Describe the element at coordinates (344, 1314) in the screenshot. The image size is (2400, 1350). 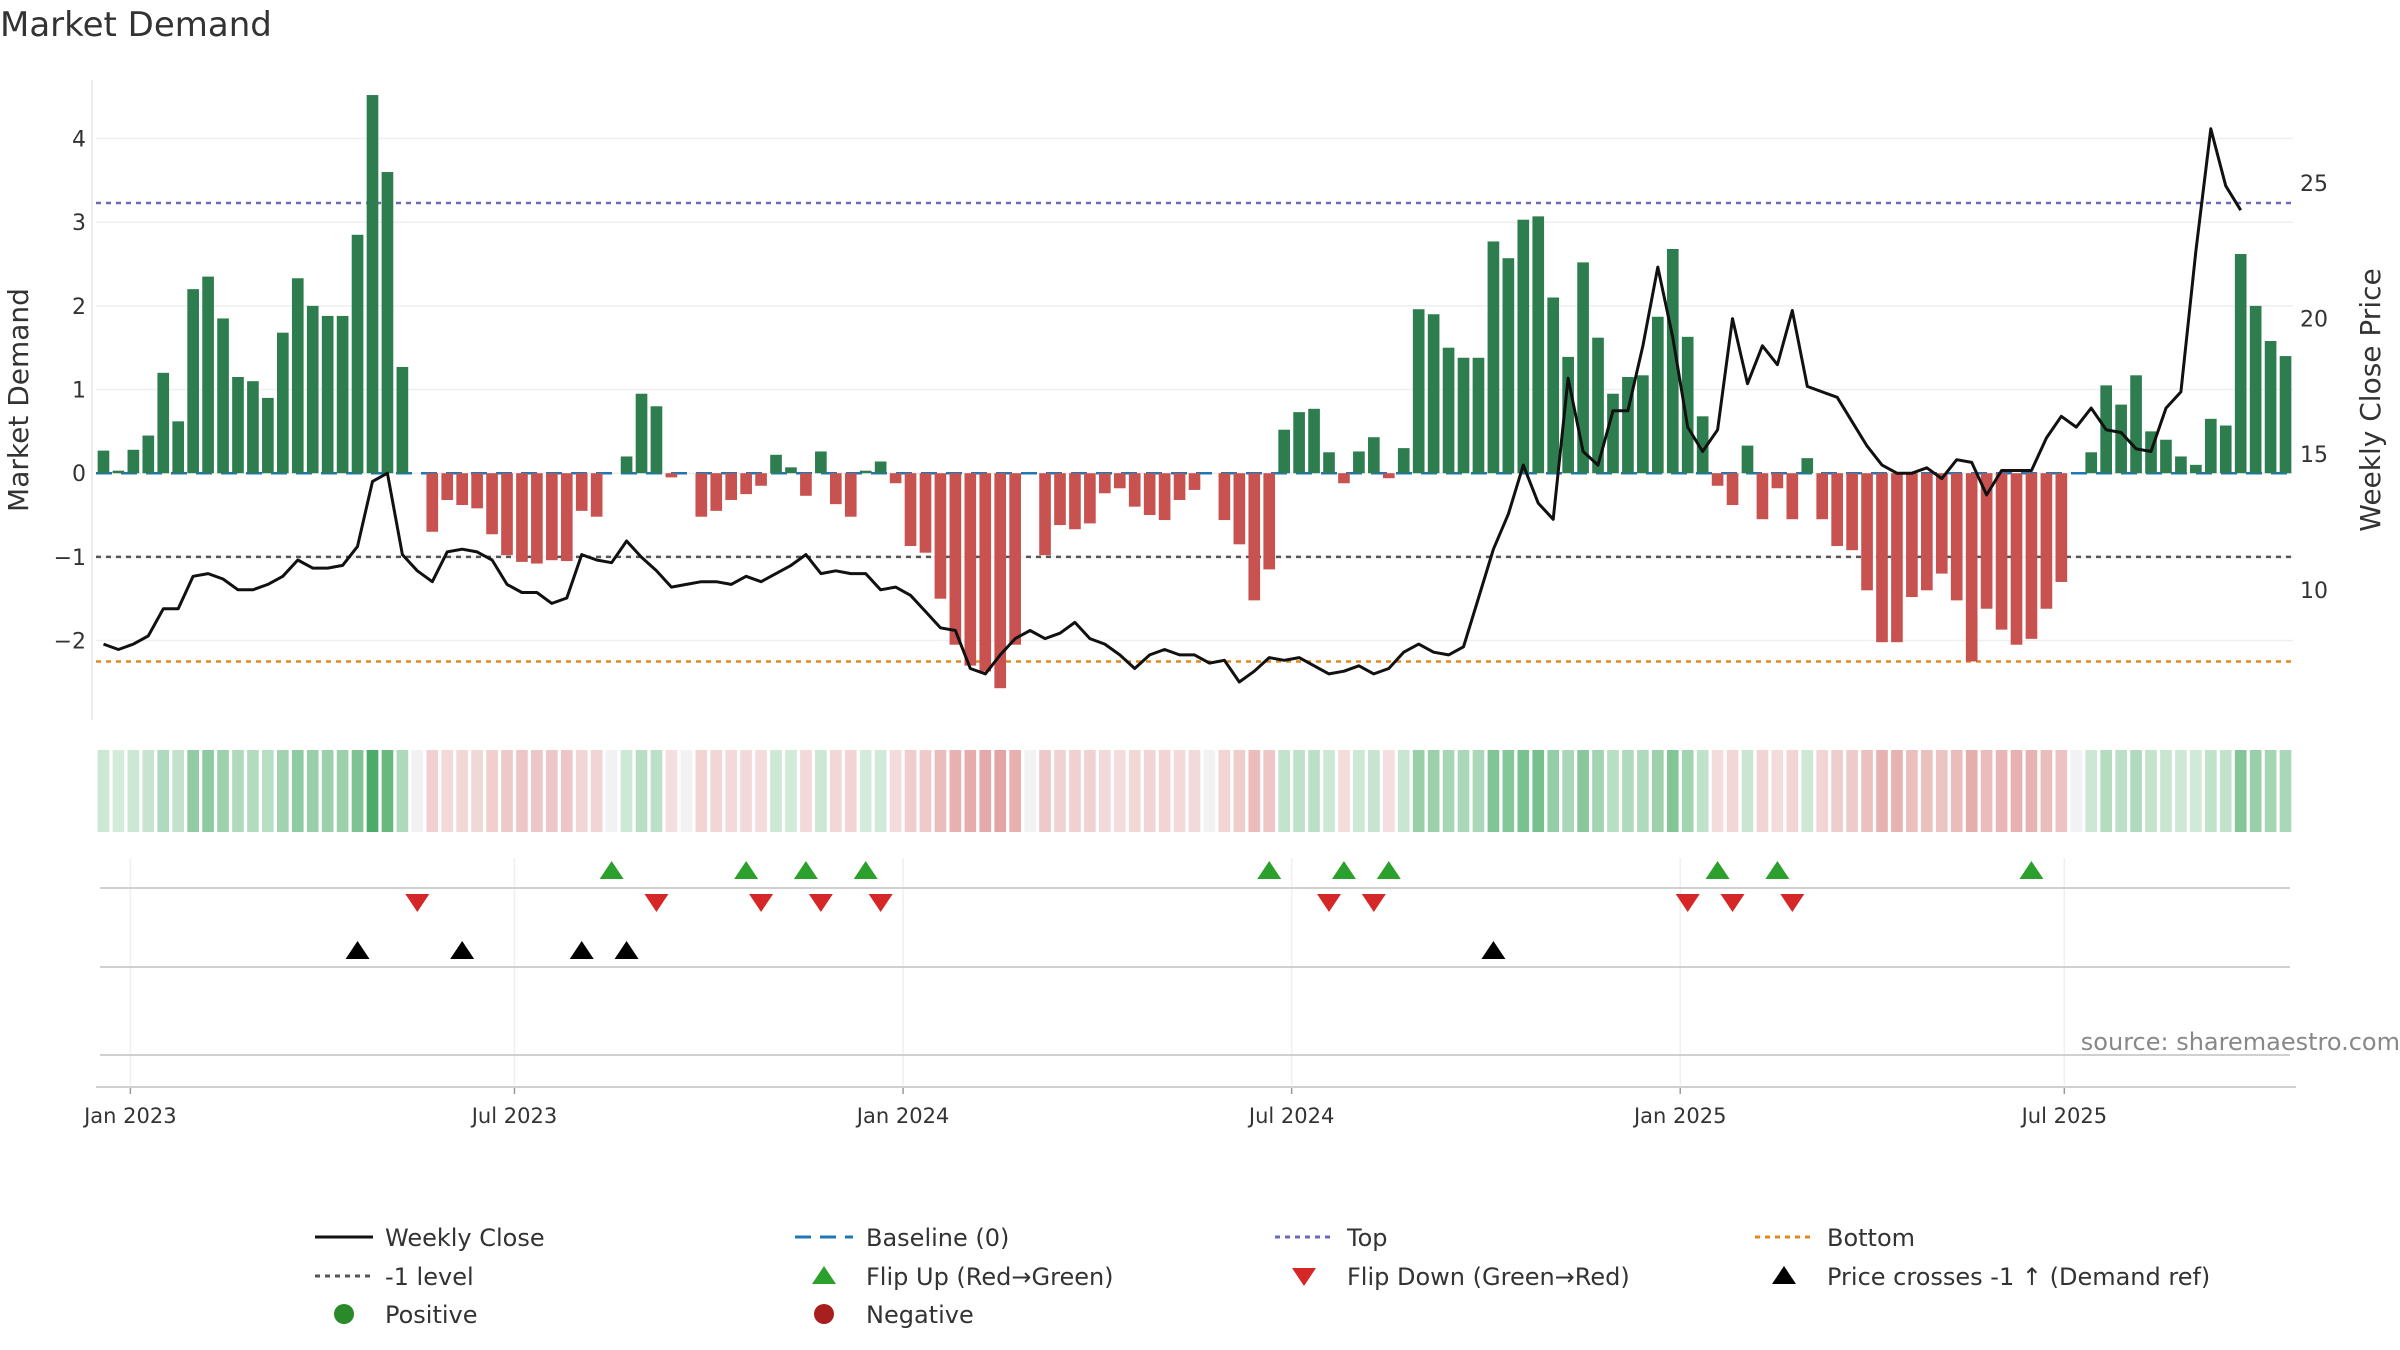
I see `legend-positive-swatch` at that location.